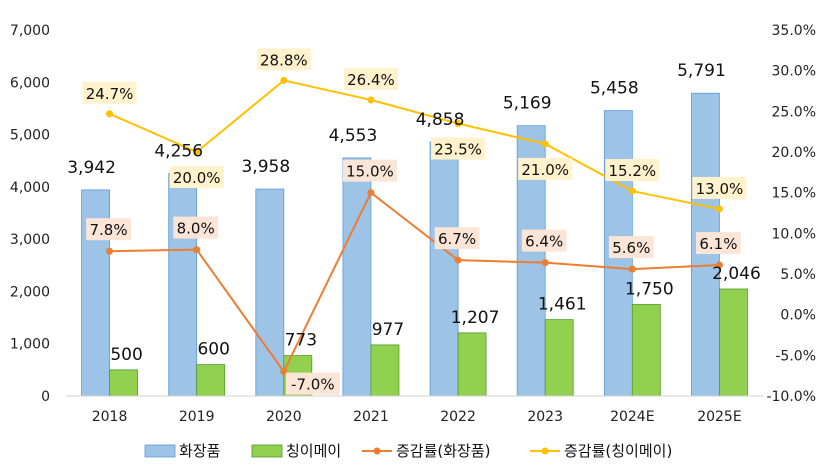 The width and height of the screenshot is (830, 473). What do you see at coordinates (371, 100) in the screenshot?
I see `chicmax-growth-point-2021` at bounding box center [371, 100].